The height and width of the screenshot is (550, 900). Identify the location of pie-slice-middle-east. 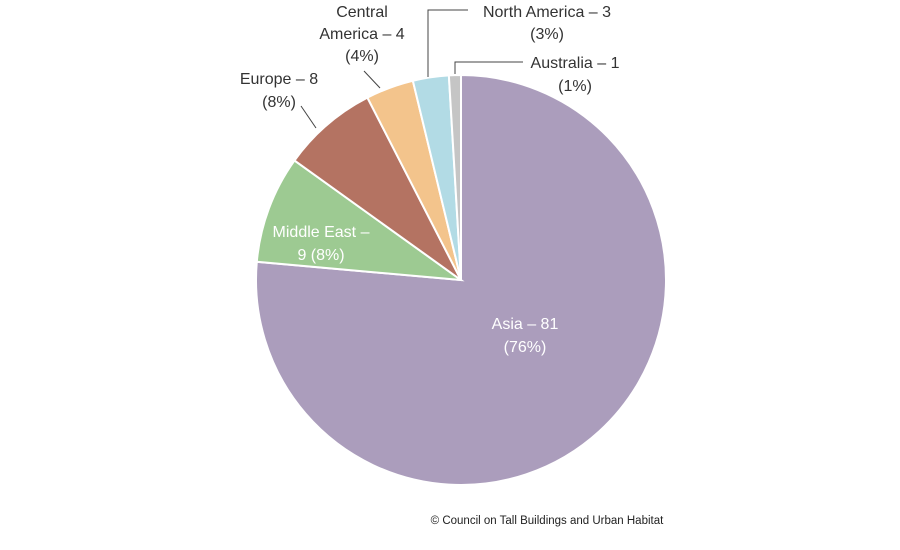
(360, 220).